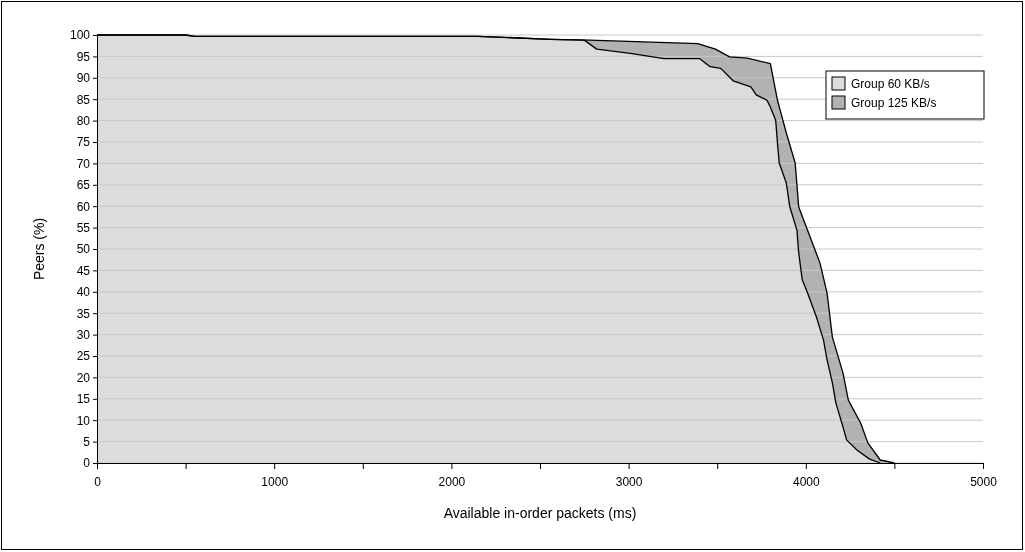 This screenshot has width=1025, height=552. Describe the element at coordinates (83, 377) in the screenshot. I see `y-tick-label: 20` at that location.